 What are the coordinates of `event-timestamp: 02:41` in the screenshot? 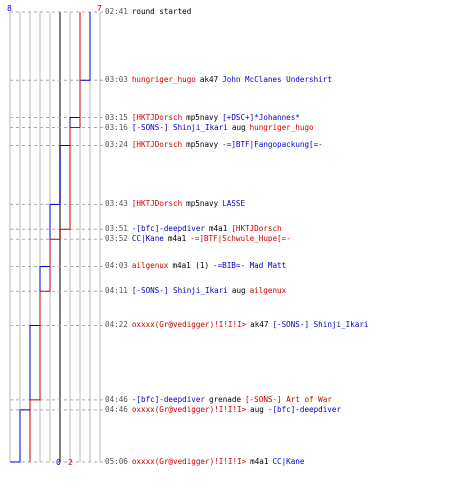 It's located at (116, 11).